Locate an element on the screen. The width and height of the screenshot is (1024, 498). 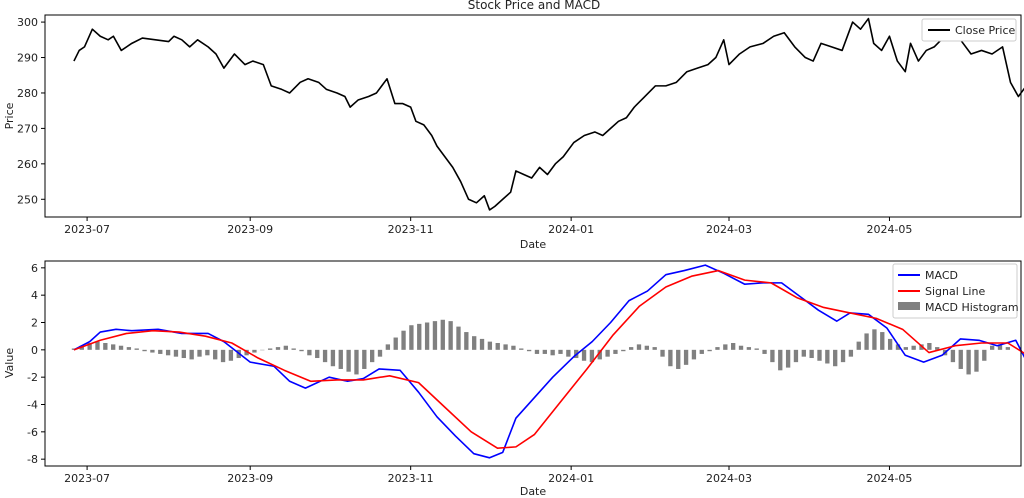
y-tick-label: 300 is located at coordinates (27, 22).